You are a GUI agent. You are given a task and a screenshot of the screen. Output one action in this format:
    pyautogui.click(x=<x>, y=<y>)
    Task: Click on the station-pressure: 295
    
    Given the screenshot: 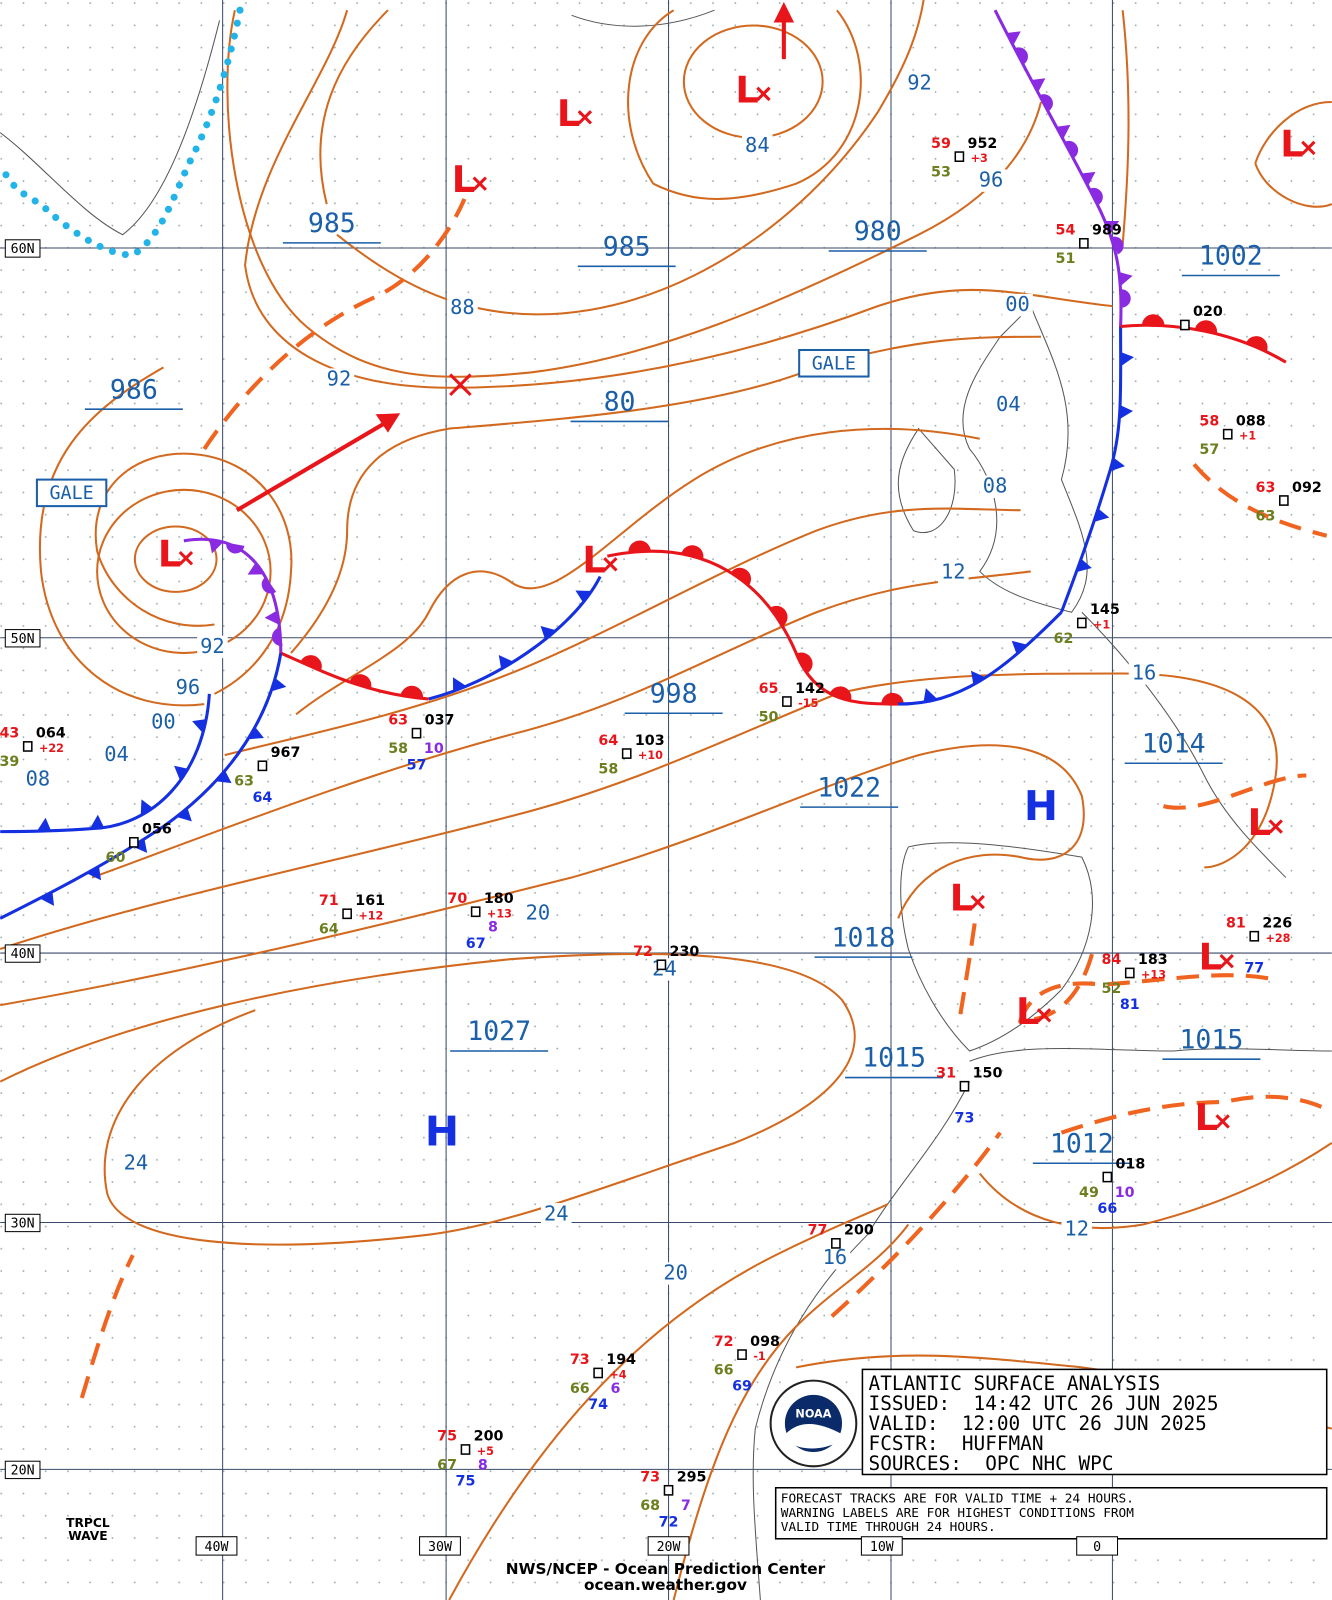 What is the action you would take?
    pyautogui.click(x=692, y=1478)
    